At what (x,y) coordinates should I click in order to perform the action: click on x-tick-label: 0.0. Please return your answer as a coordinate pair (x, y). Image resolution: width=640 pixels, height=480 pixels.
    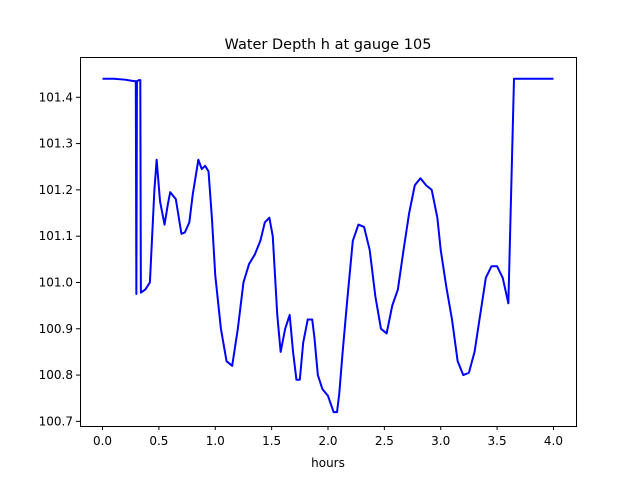
    Looking at the image, I should click on (102, 441).